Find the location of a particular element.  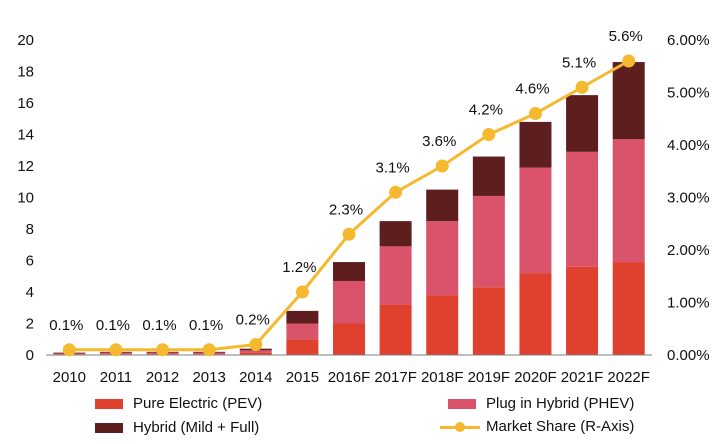

market-share-label: 3.1% is located at coordinates (393, 167).